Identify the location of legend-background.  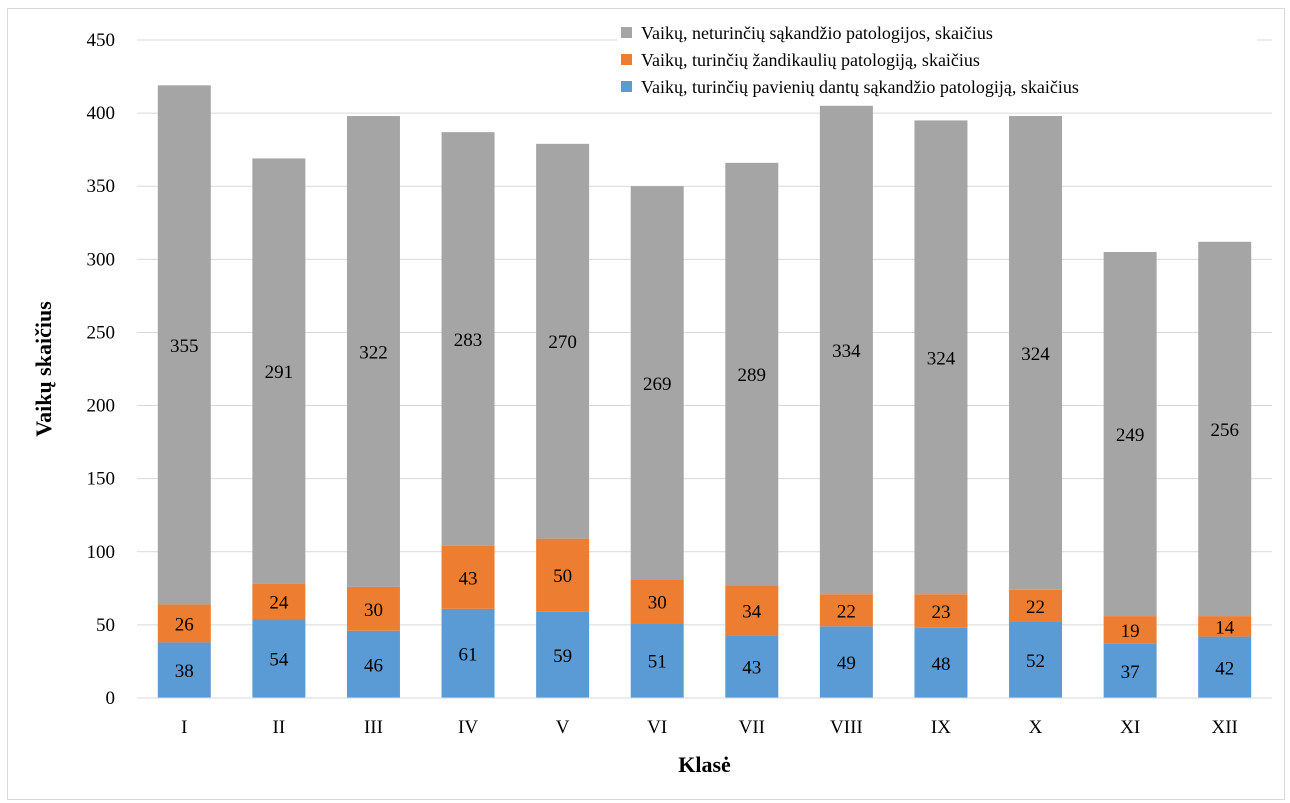
(937, 61).